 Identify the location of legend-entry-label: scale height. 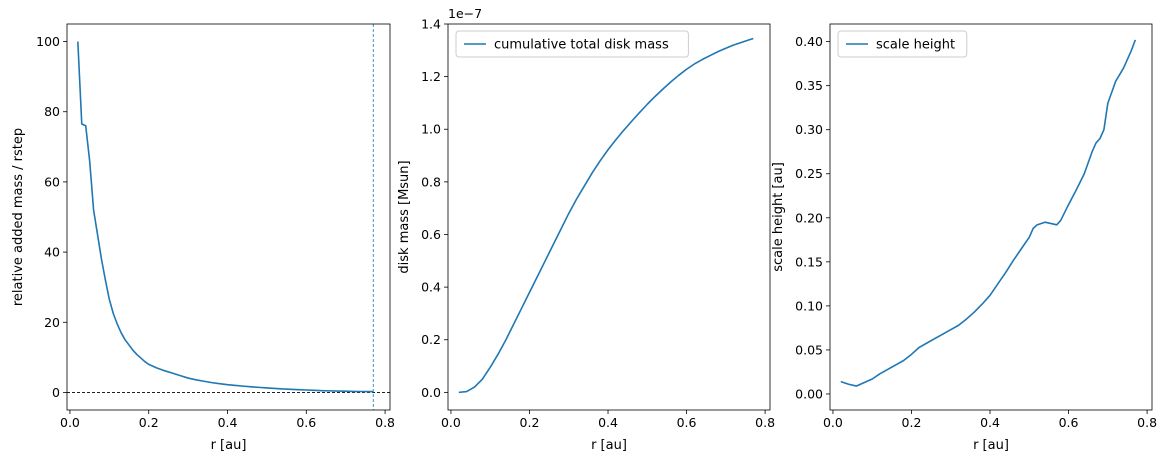
(915, 45).